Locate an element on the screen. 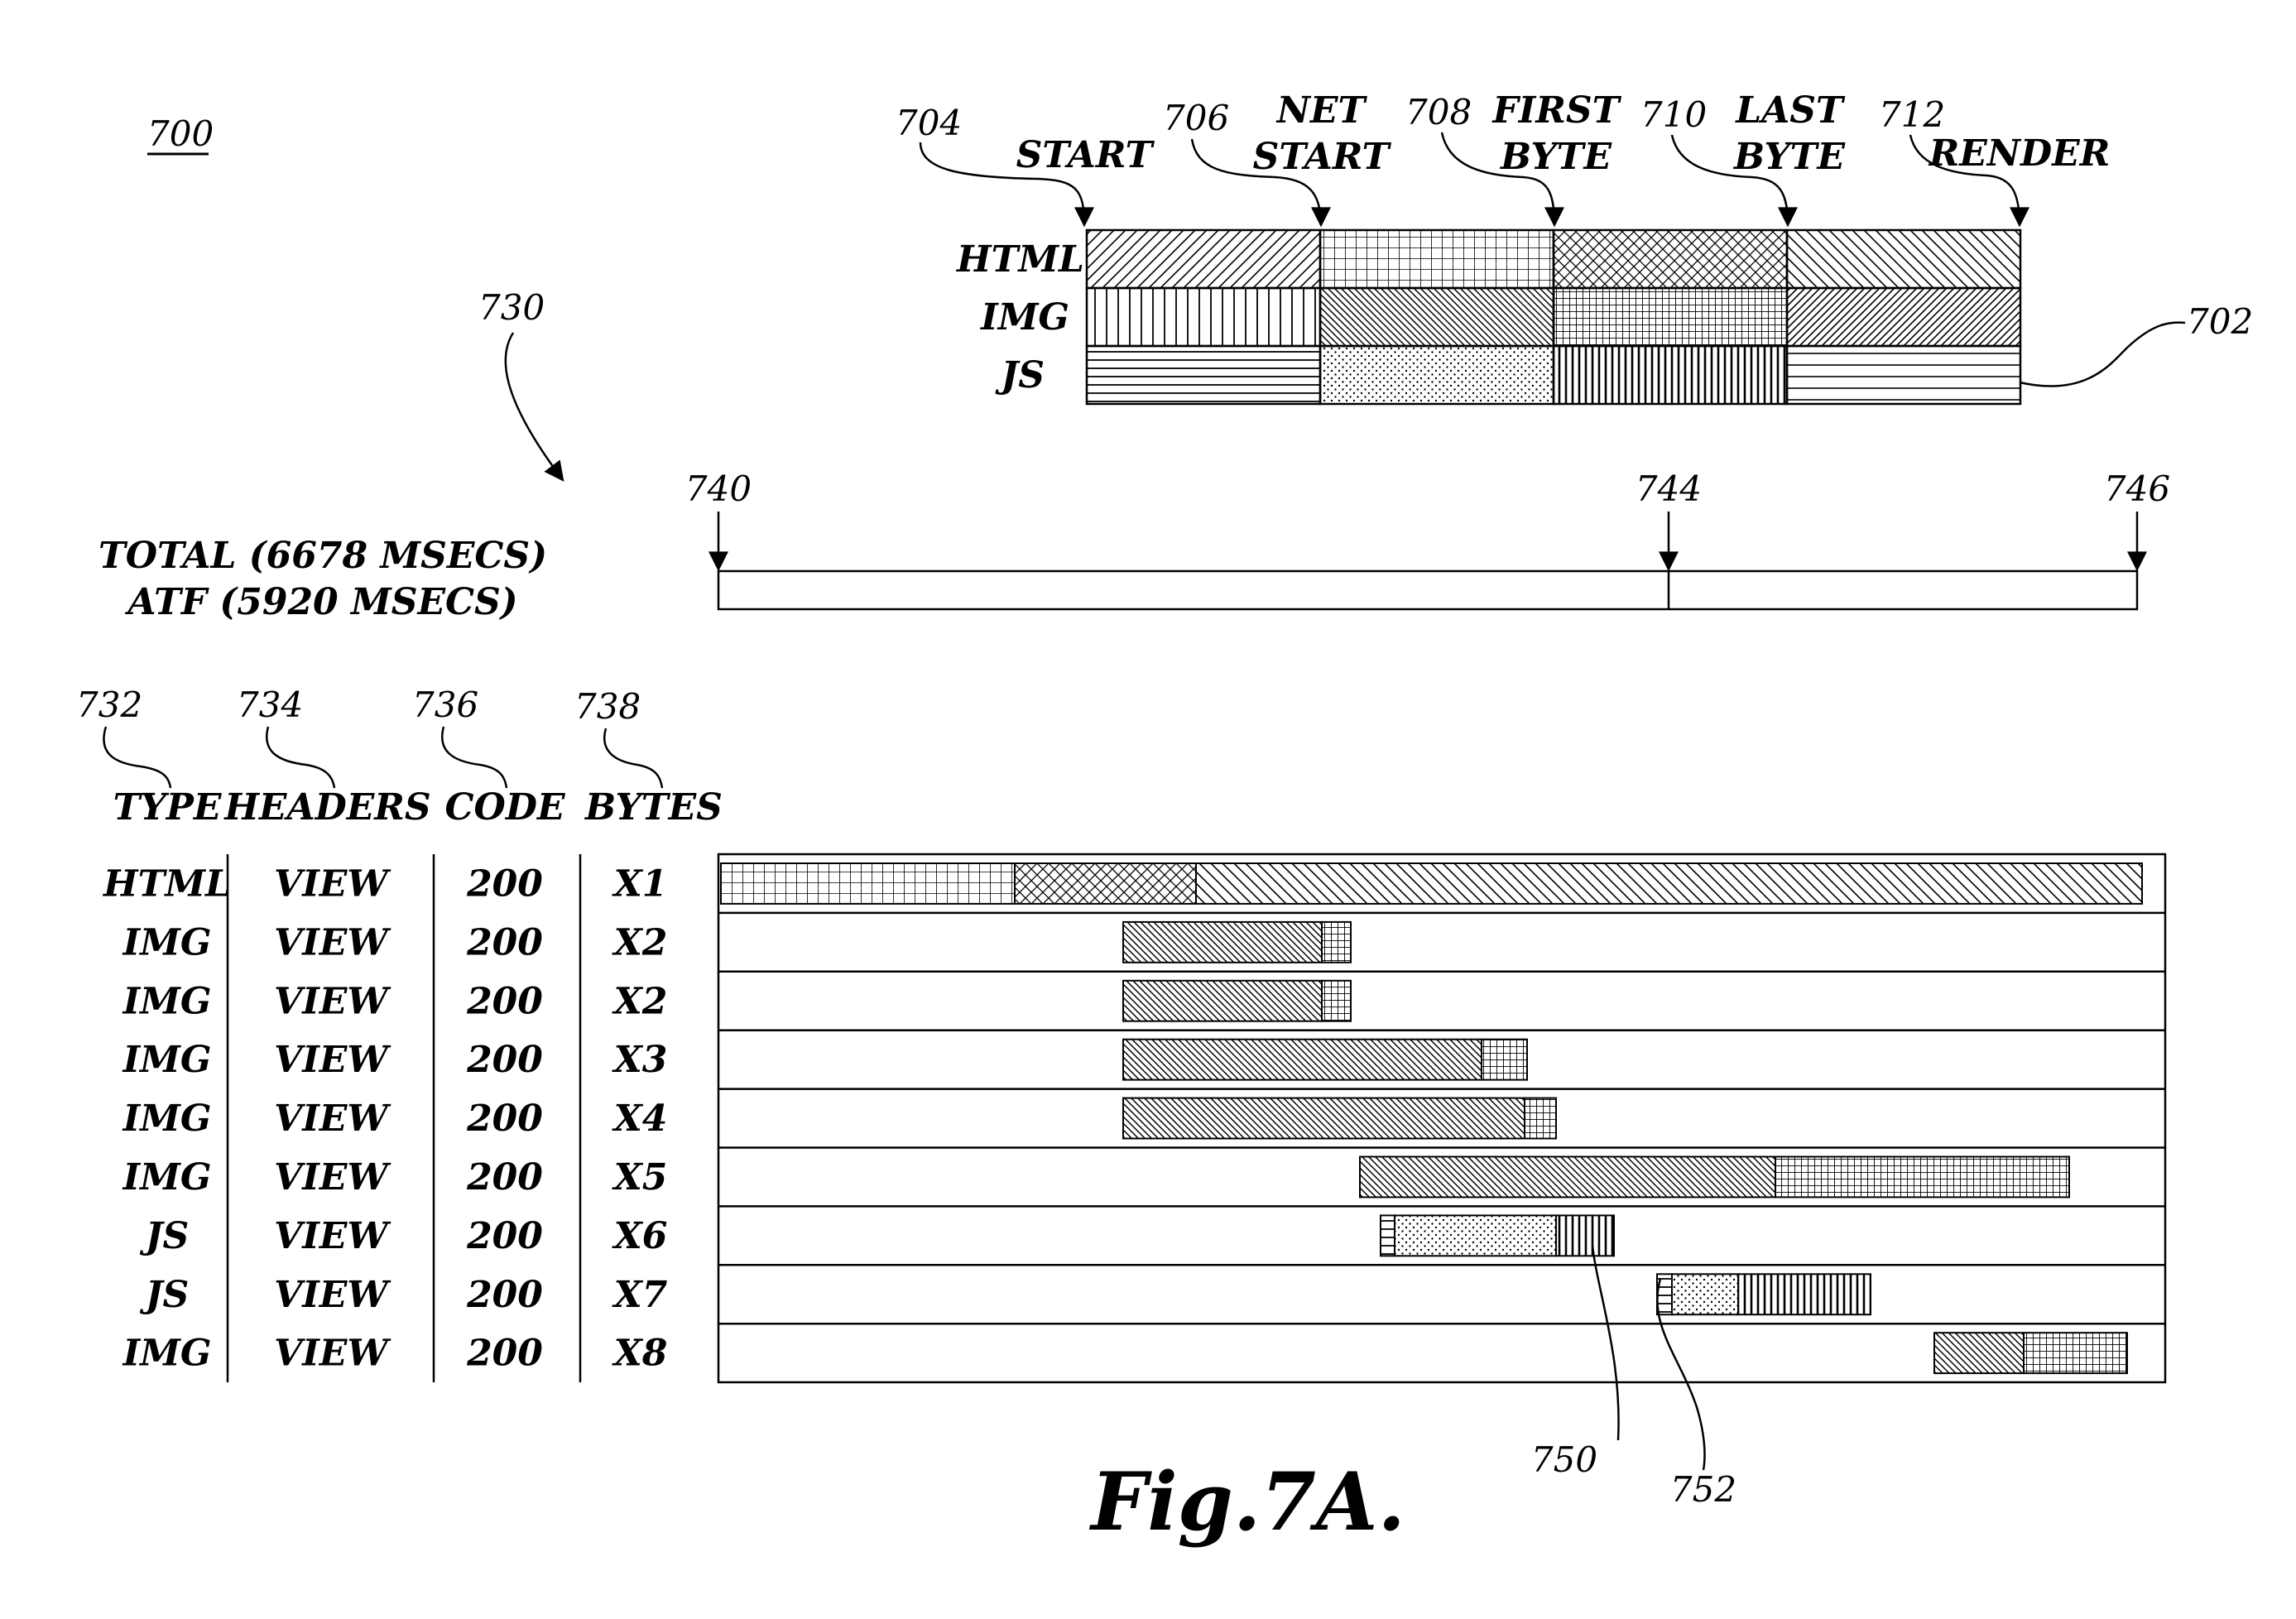 This screenshot has height=1619, width=2296. column-bytes-header: BYTES is located at coordinates (653, 807).